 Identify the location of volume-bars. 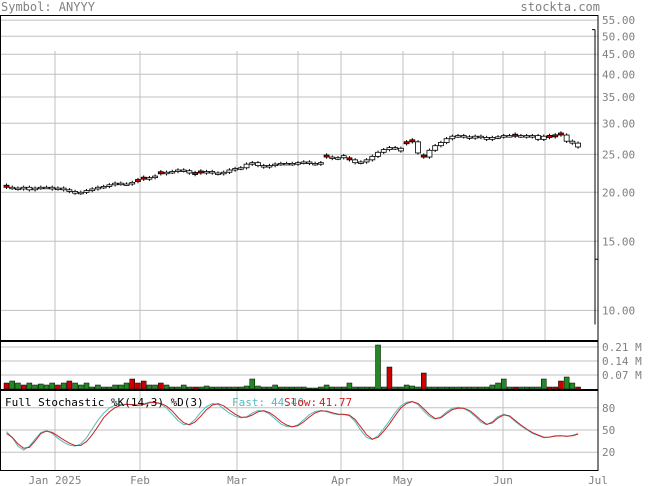
(292, 367).